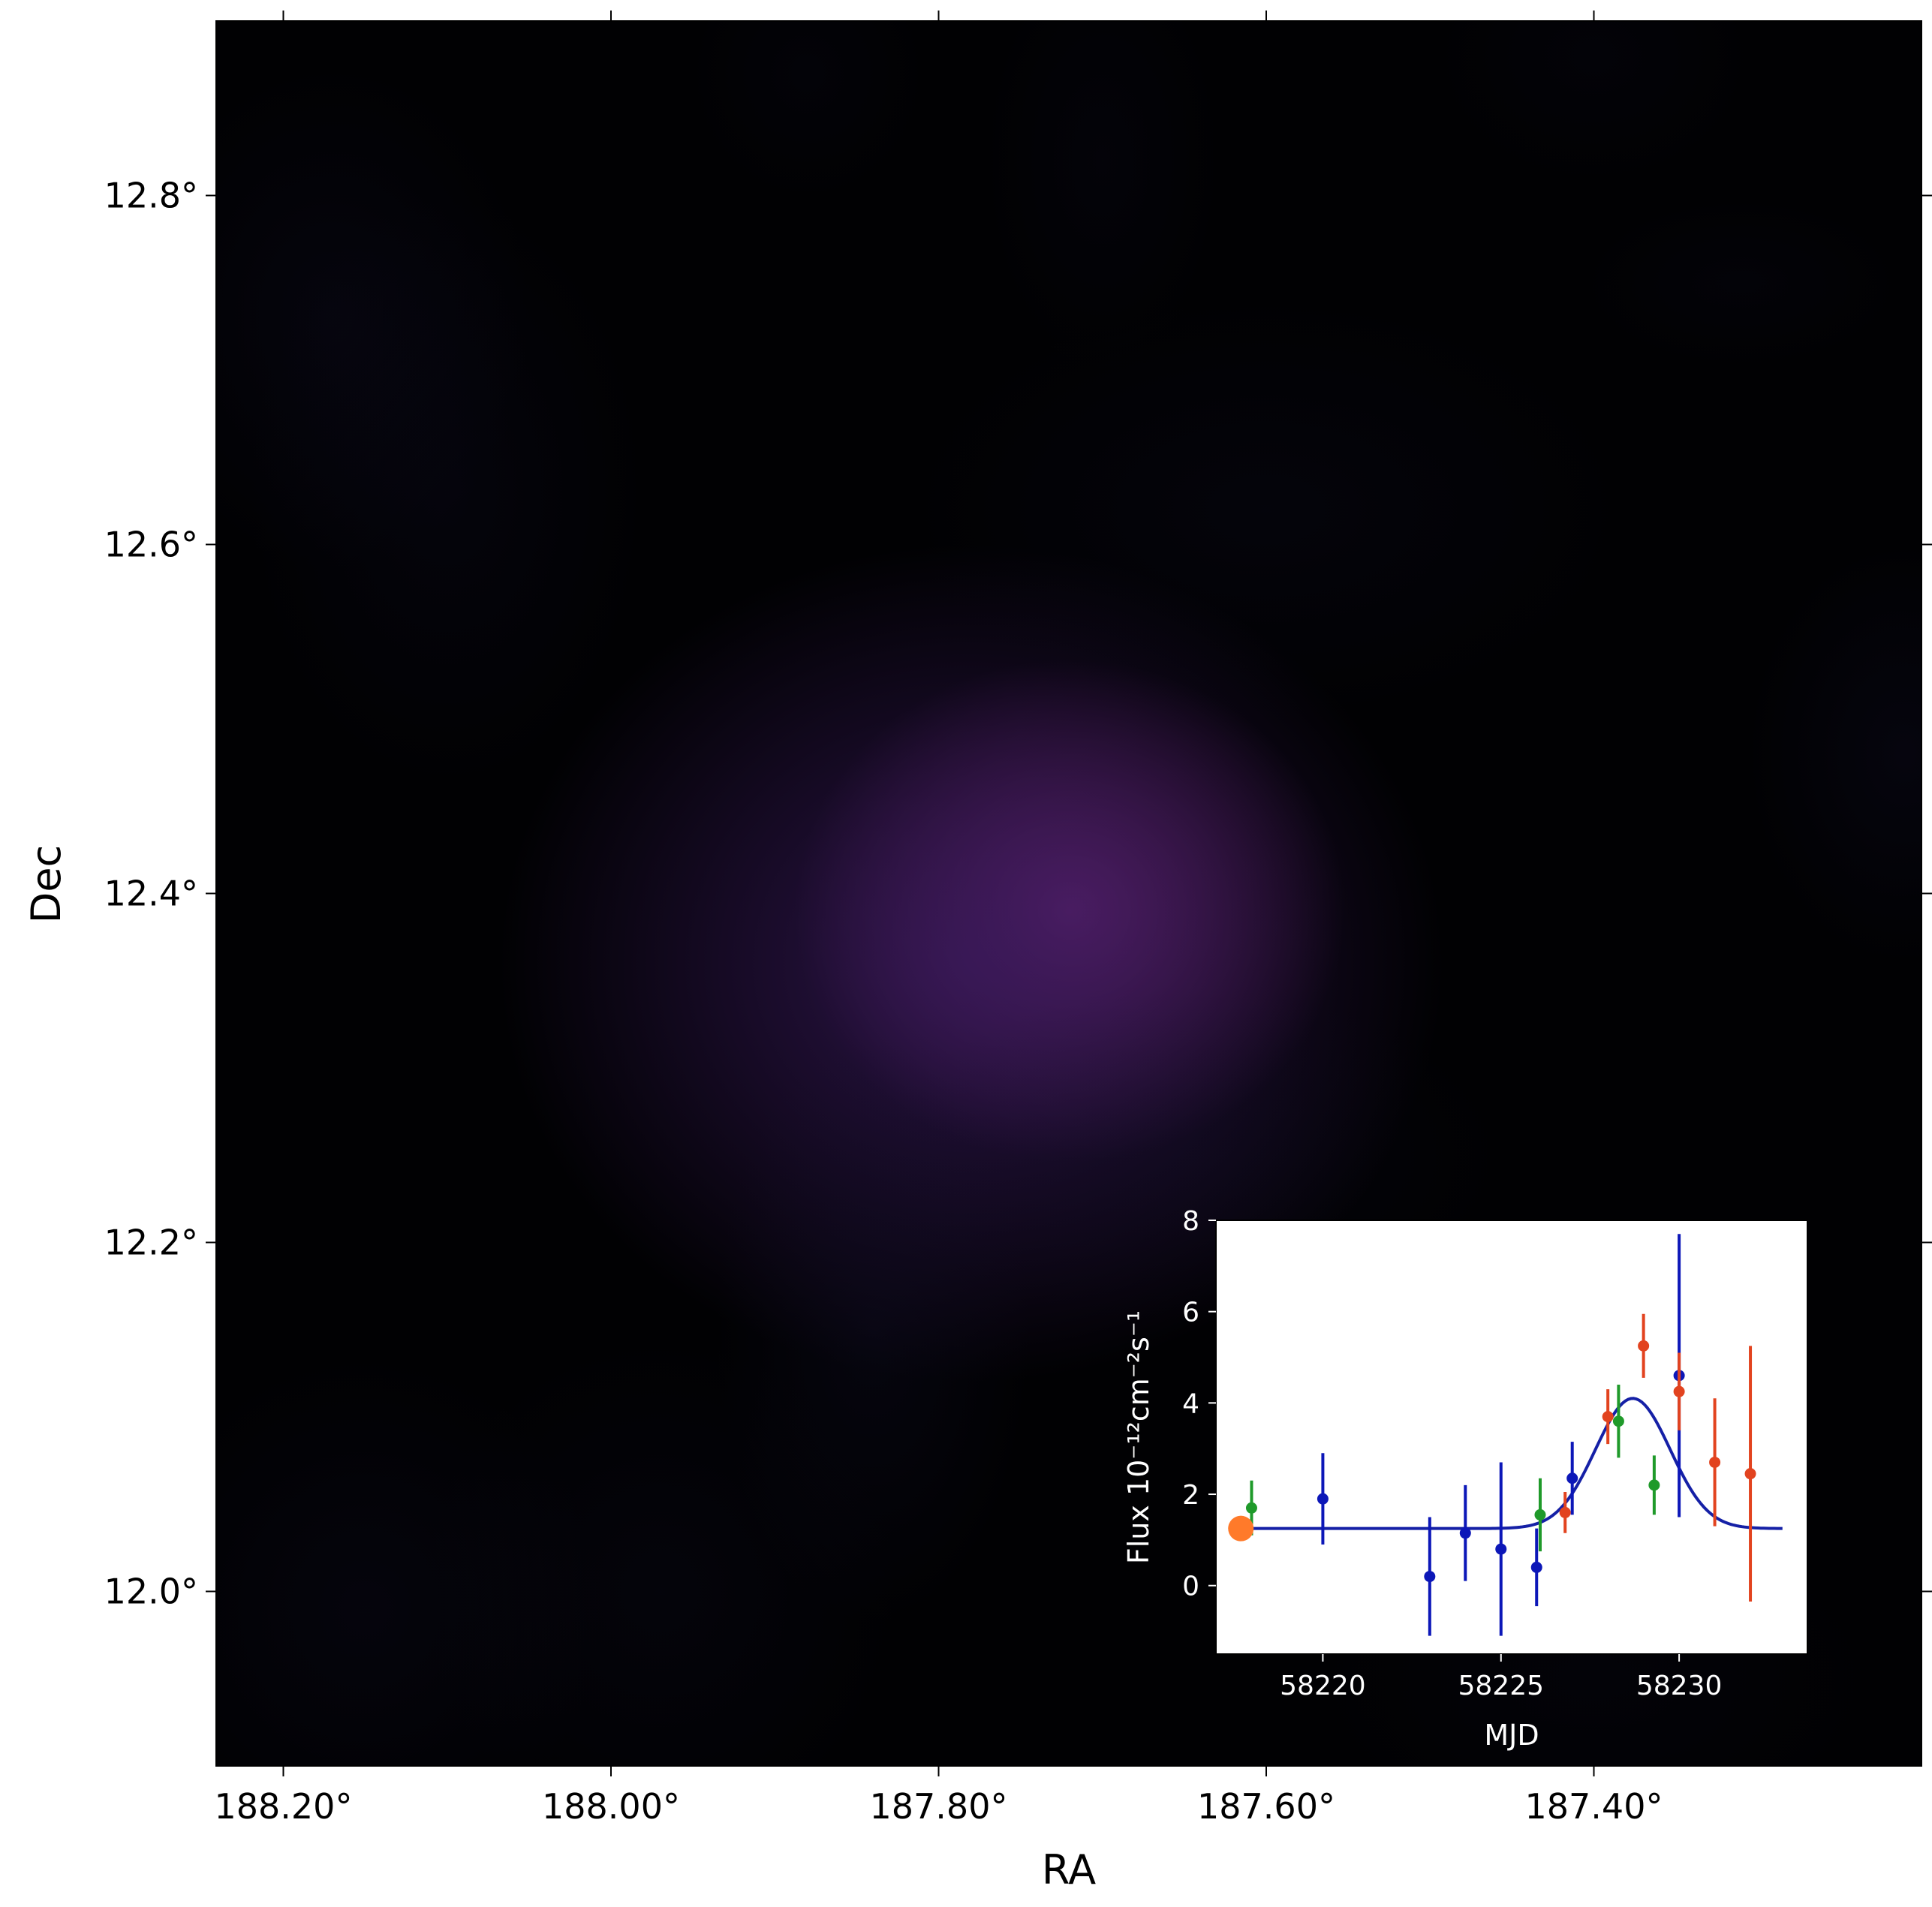 The height and width of the screenshot is (1907, 1932). What do you see at coordinates (151, 545) in the screenshot?
I see `dec-tick-label: 12.6°` at bounding box center [151, 545].